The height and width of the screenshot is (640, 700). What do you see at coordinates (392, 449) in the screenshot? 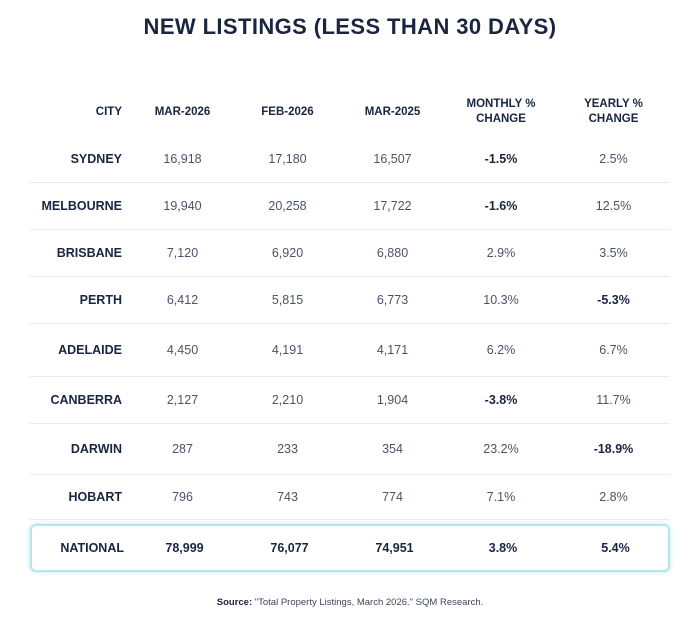
I see `cell-mar-2025: 354` at bounding box center [392, 449].